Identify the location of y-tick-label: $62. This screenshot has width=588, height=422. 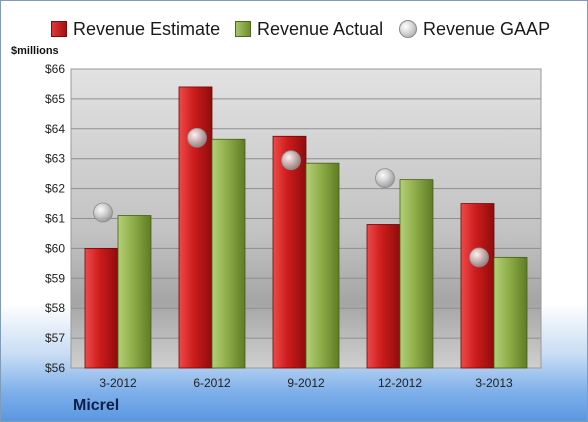
(55, 189).